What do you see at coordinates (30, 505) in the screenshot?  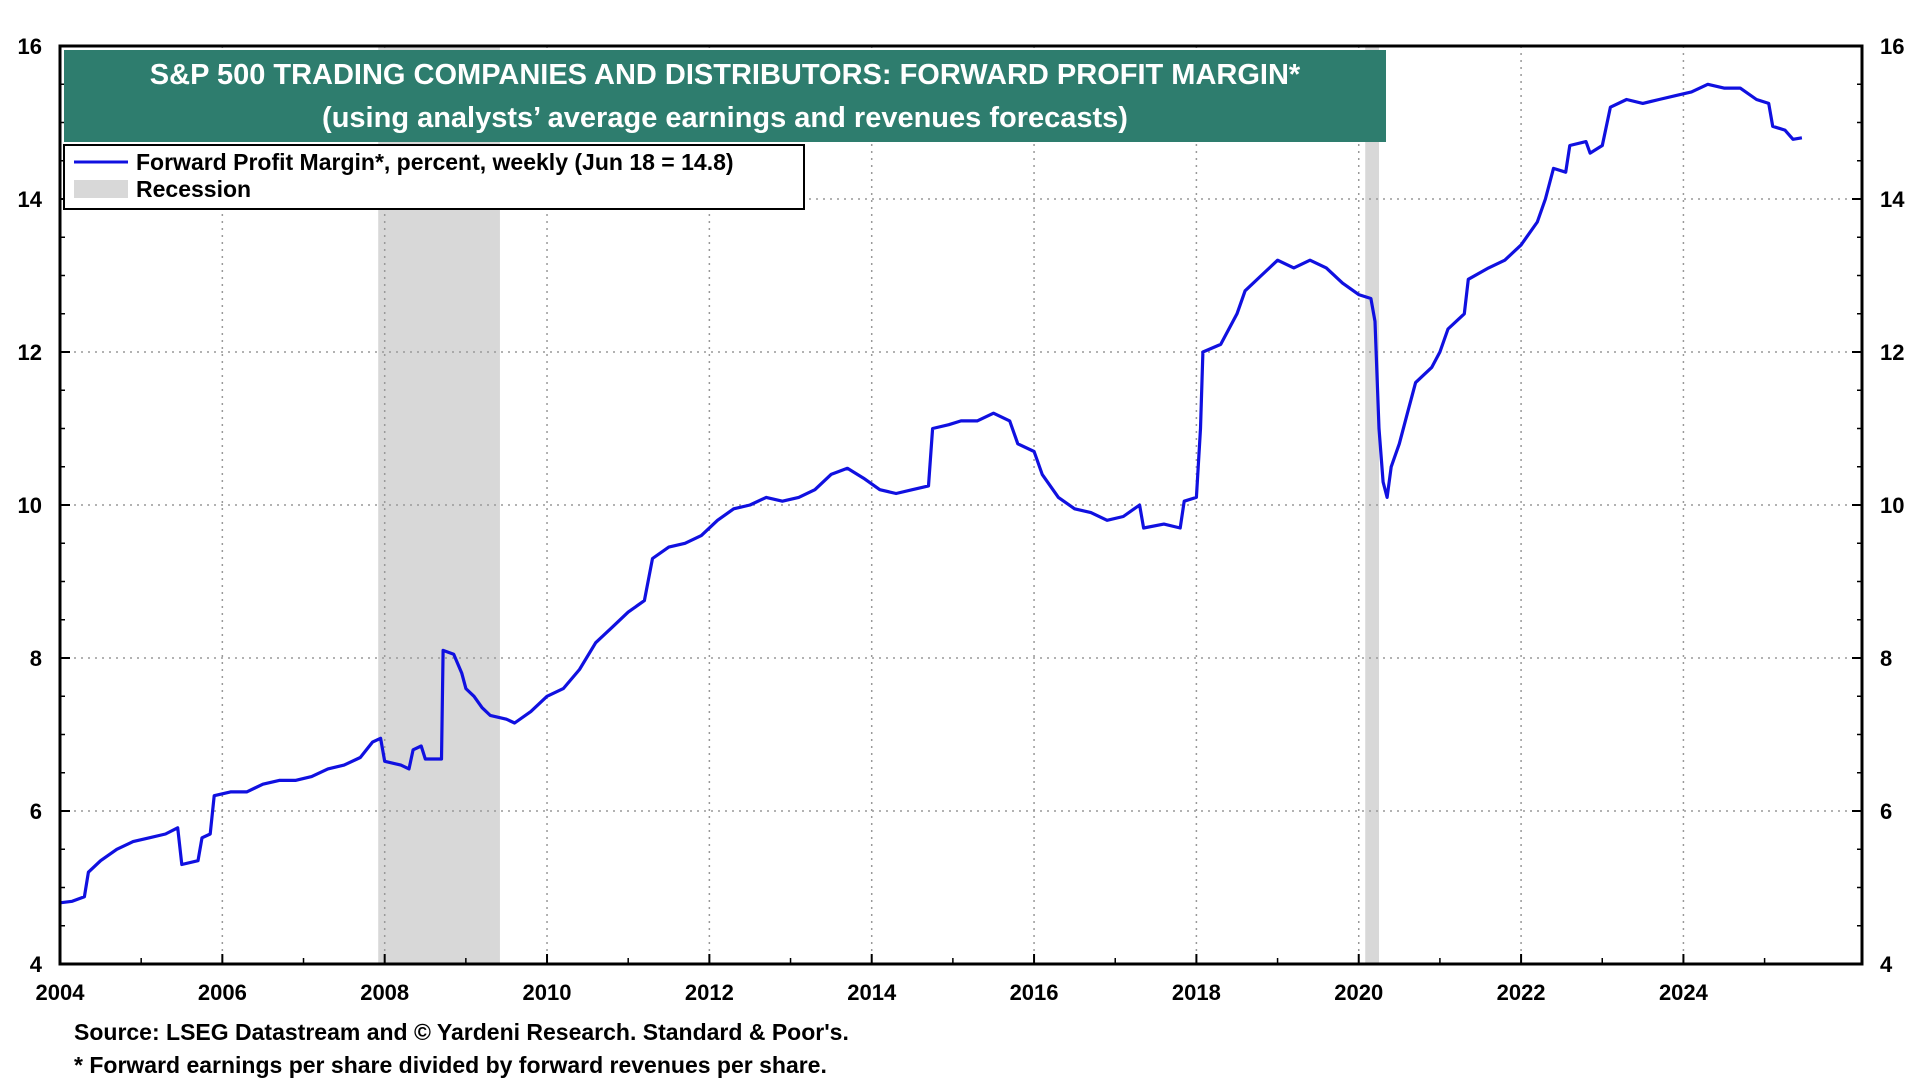 I see `y-tick-label-left: 10` at bounding box center [30, 505].